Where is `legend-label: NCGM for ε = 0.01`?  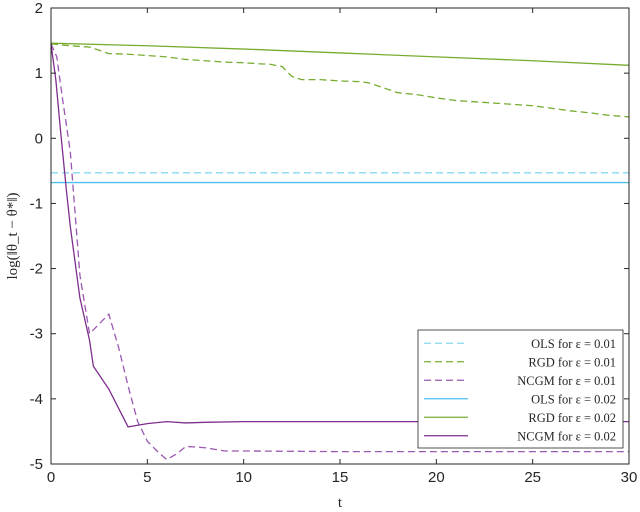 legend-label: NCGM for ε = 0.01 is located at coordinates (566, 381).